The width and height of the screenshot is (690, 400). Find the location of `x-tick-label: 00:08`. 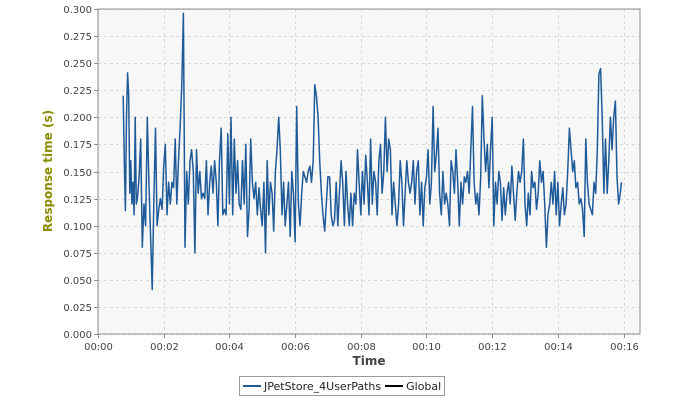

x-tick-label: 00:08 is located at coordinates (361, 347).